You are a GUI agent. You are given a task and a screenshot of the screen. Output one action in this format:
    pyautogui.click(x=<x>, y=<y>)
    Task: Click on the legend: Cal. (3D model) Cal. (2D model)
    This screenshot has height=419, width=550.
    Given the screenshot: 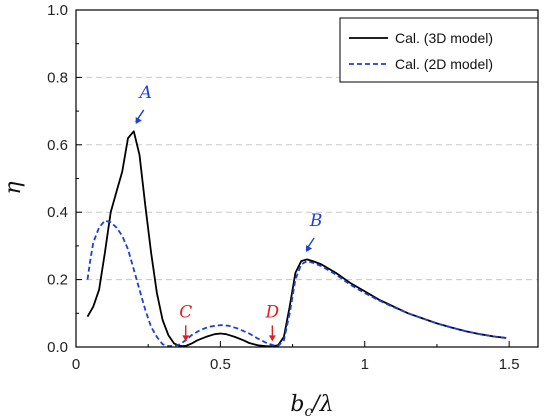 What is the action you would take?
    pyautogui.click(x=439, y=50)
    